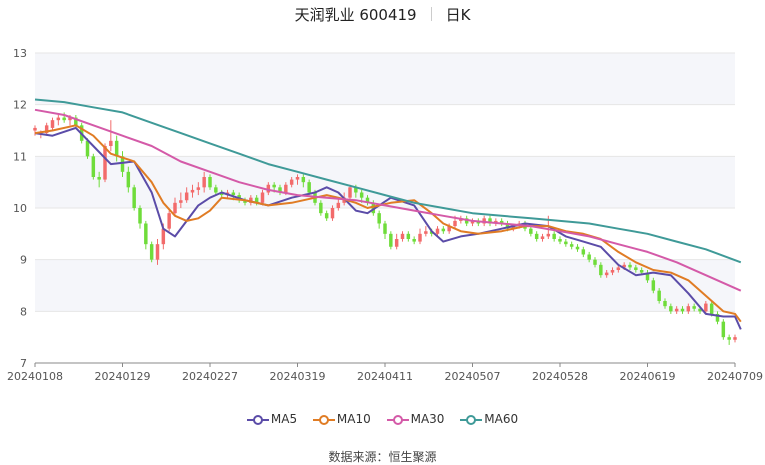  What do you see at coordinates (355, 15) in the screenshot?
I see `stock-name: 天润乳业 600419` at bounding box center [355, 15].